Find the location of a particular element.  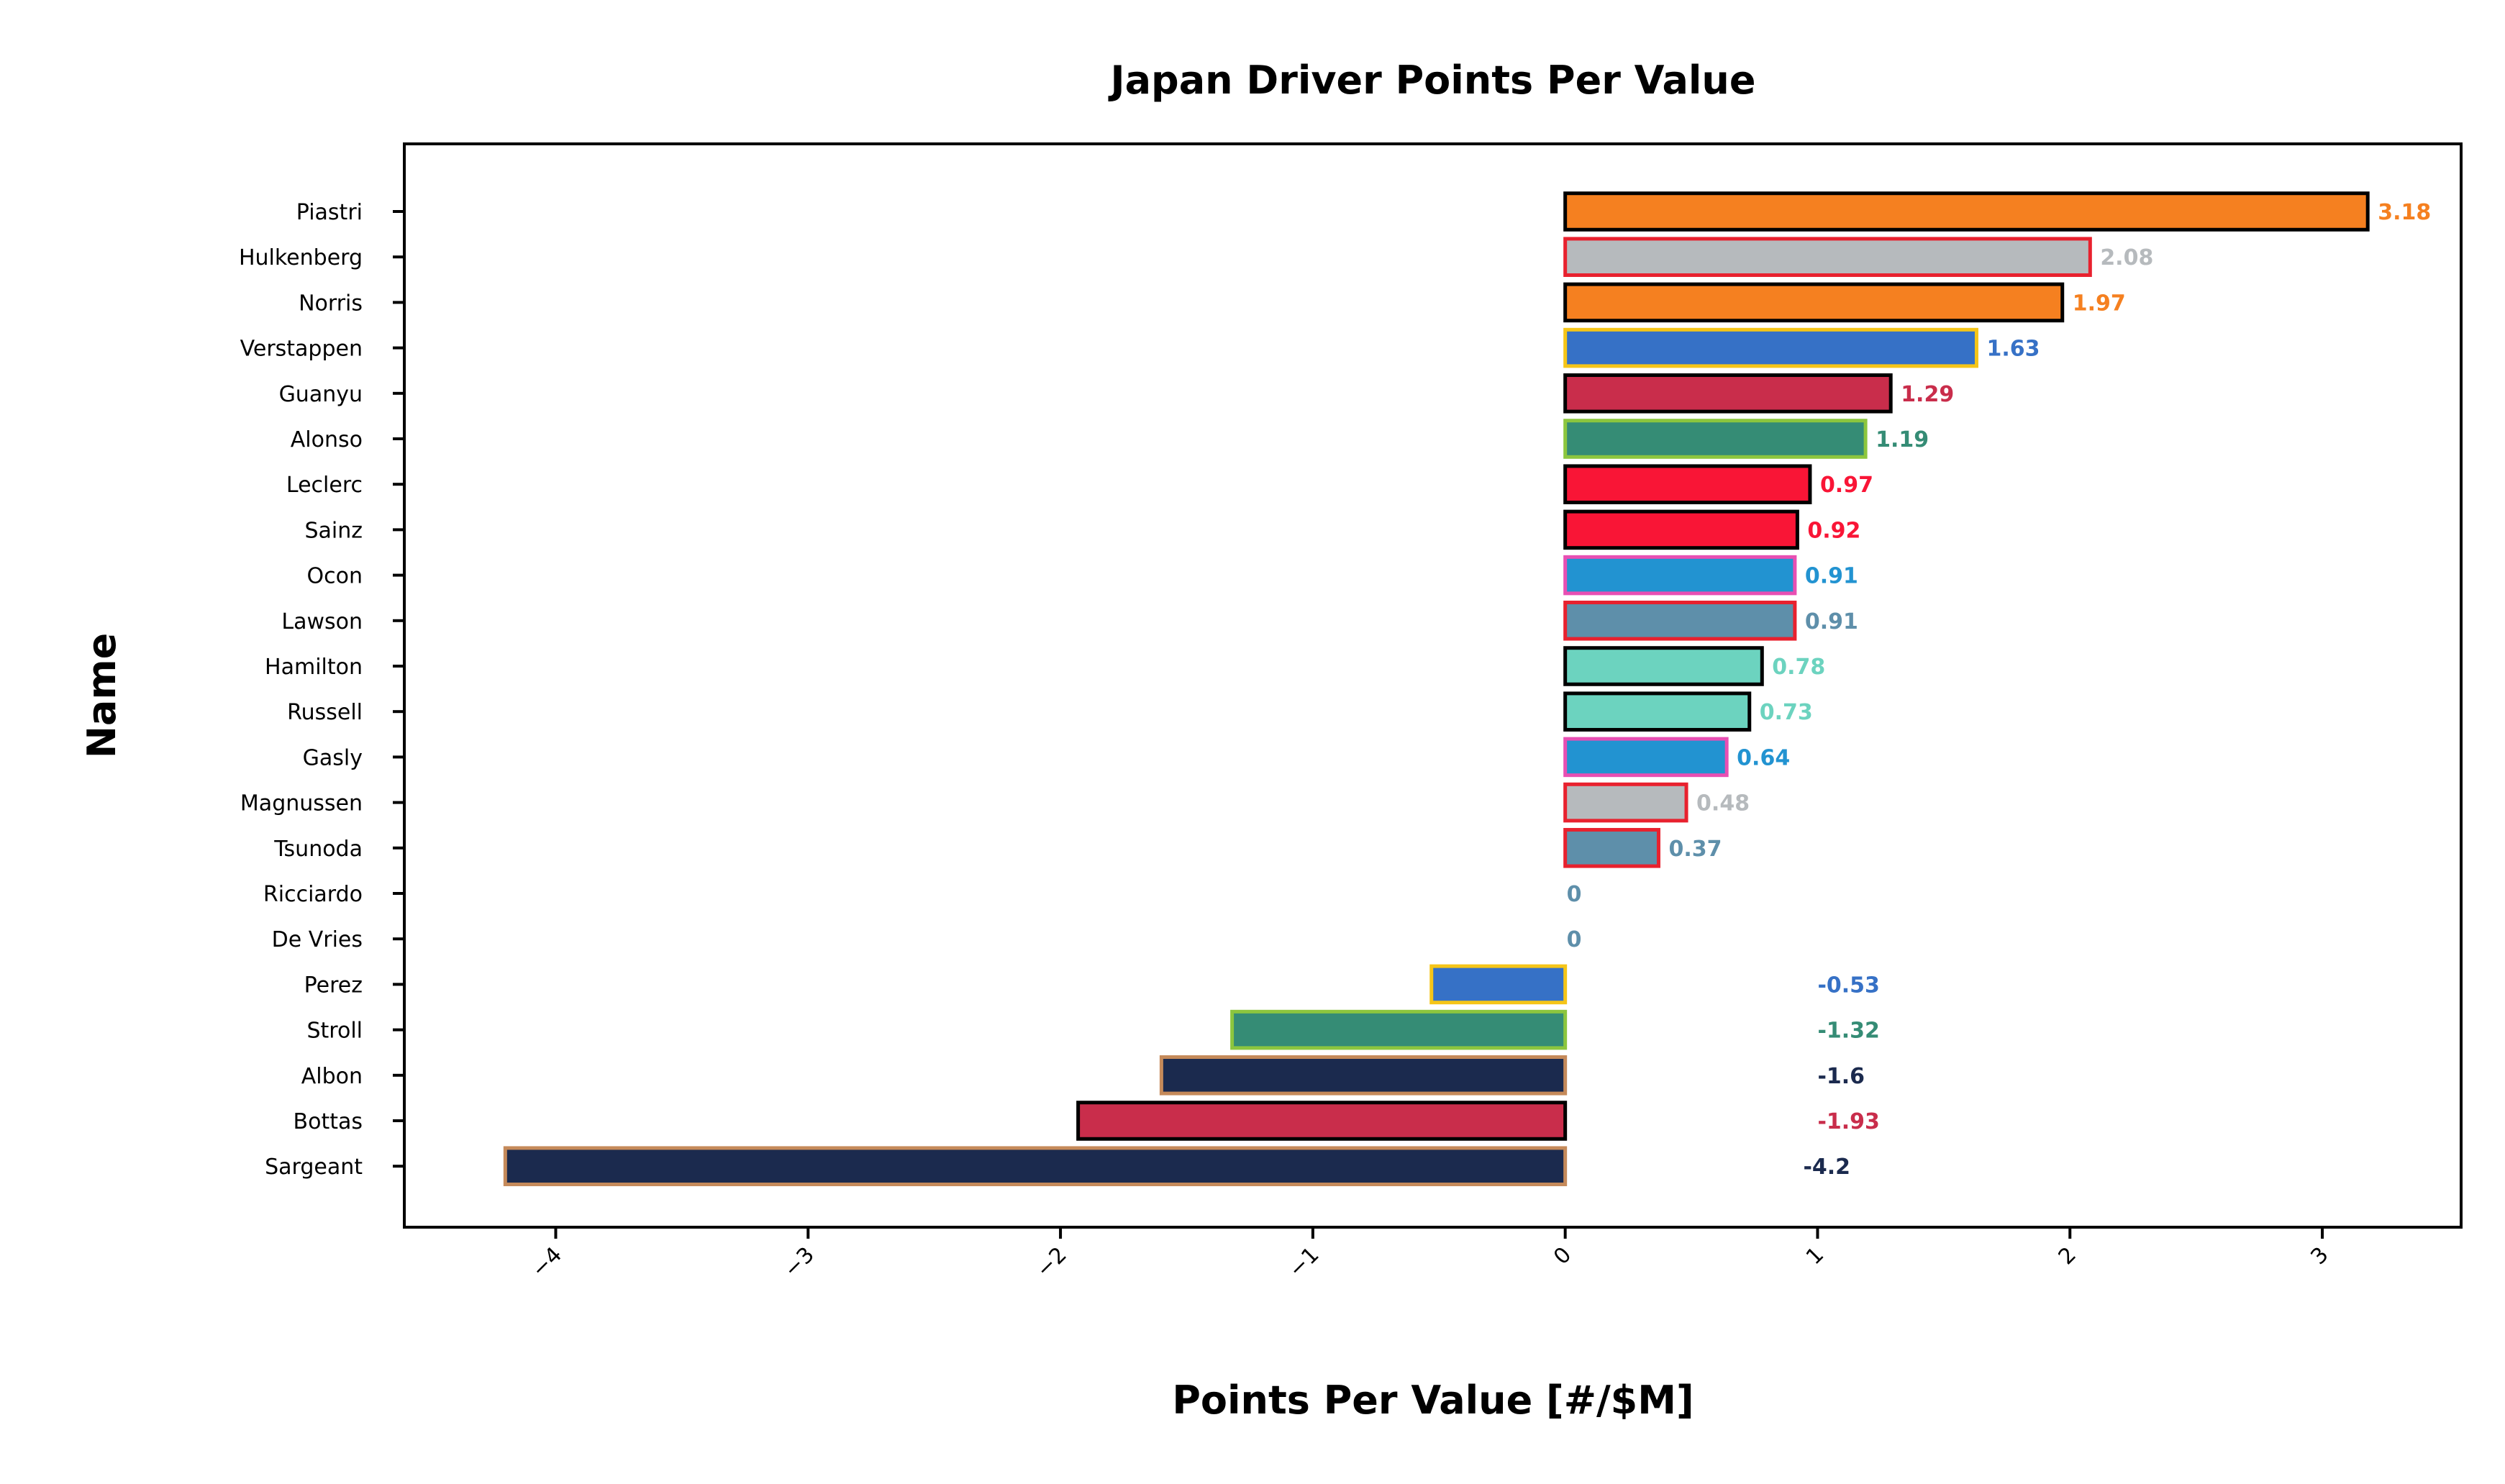

x-tick-label: −4 is located at coordinates (547, 1262).